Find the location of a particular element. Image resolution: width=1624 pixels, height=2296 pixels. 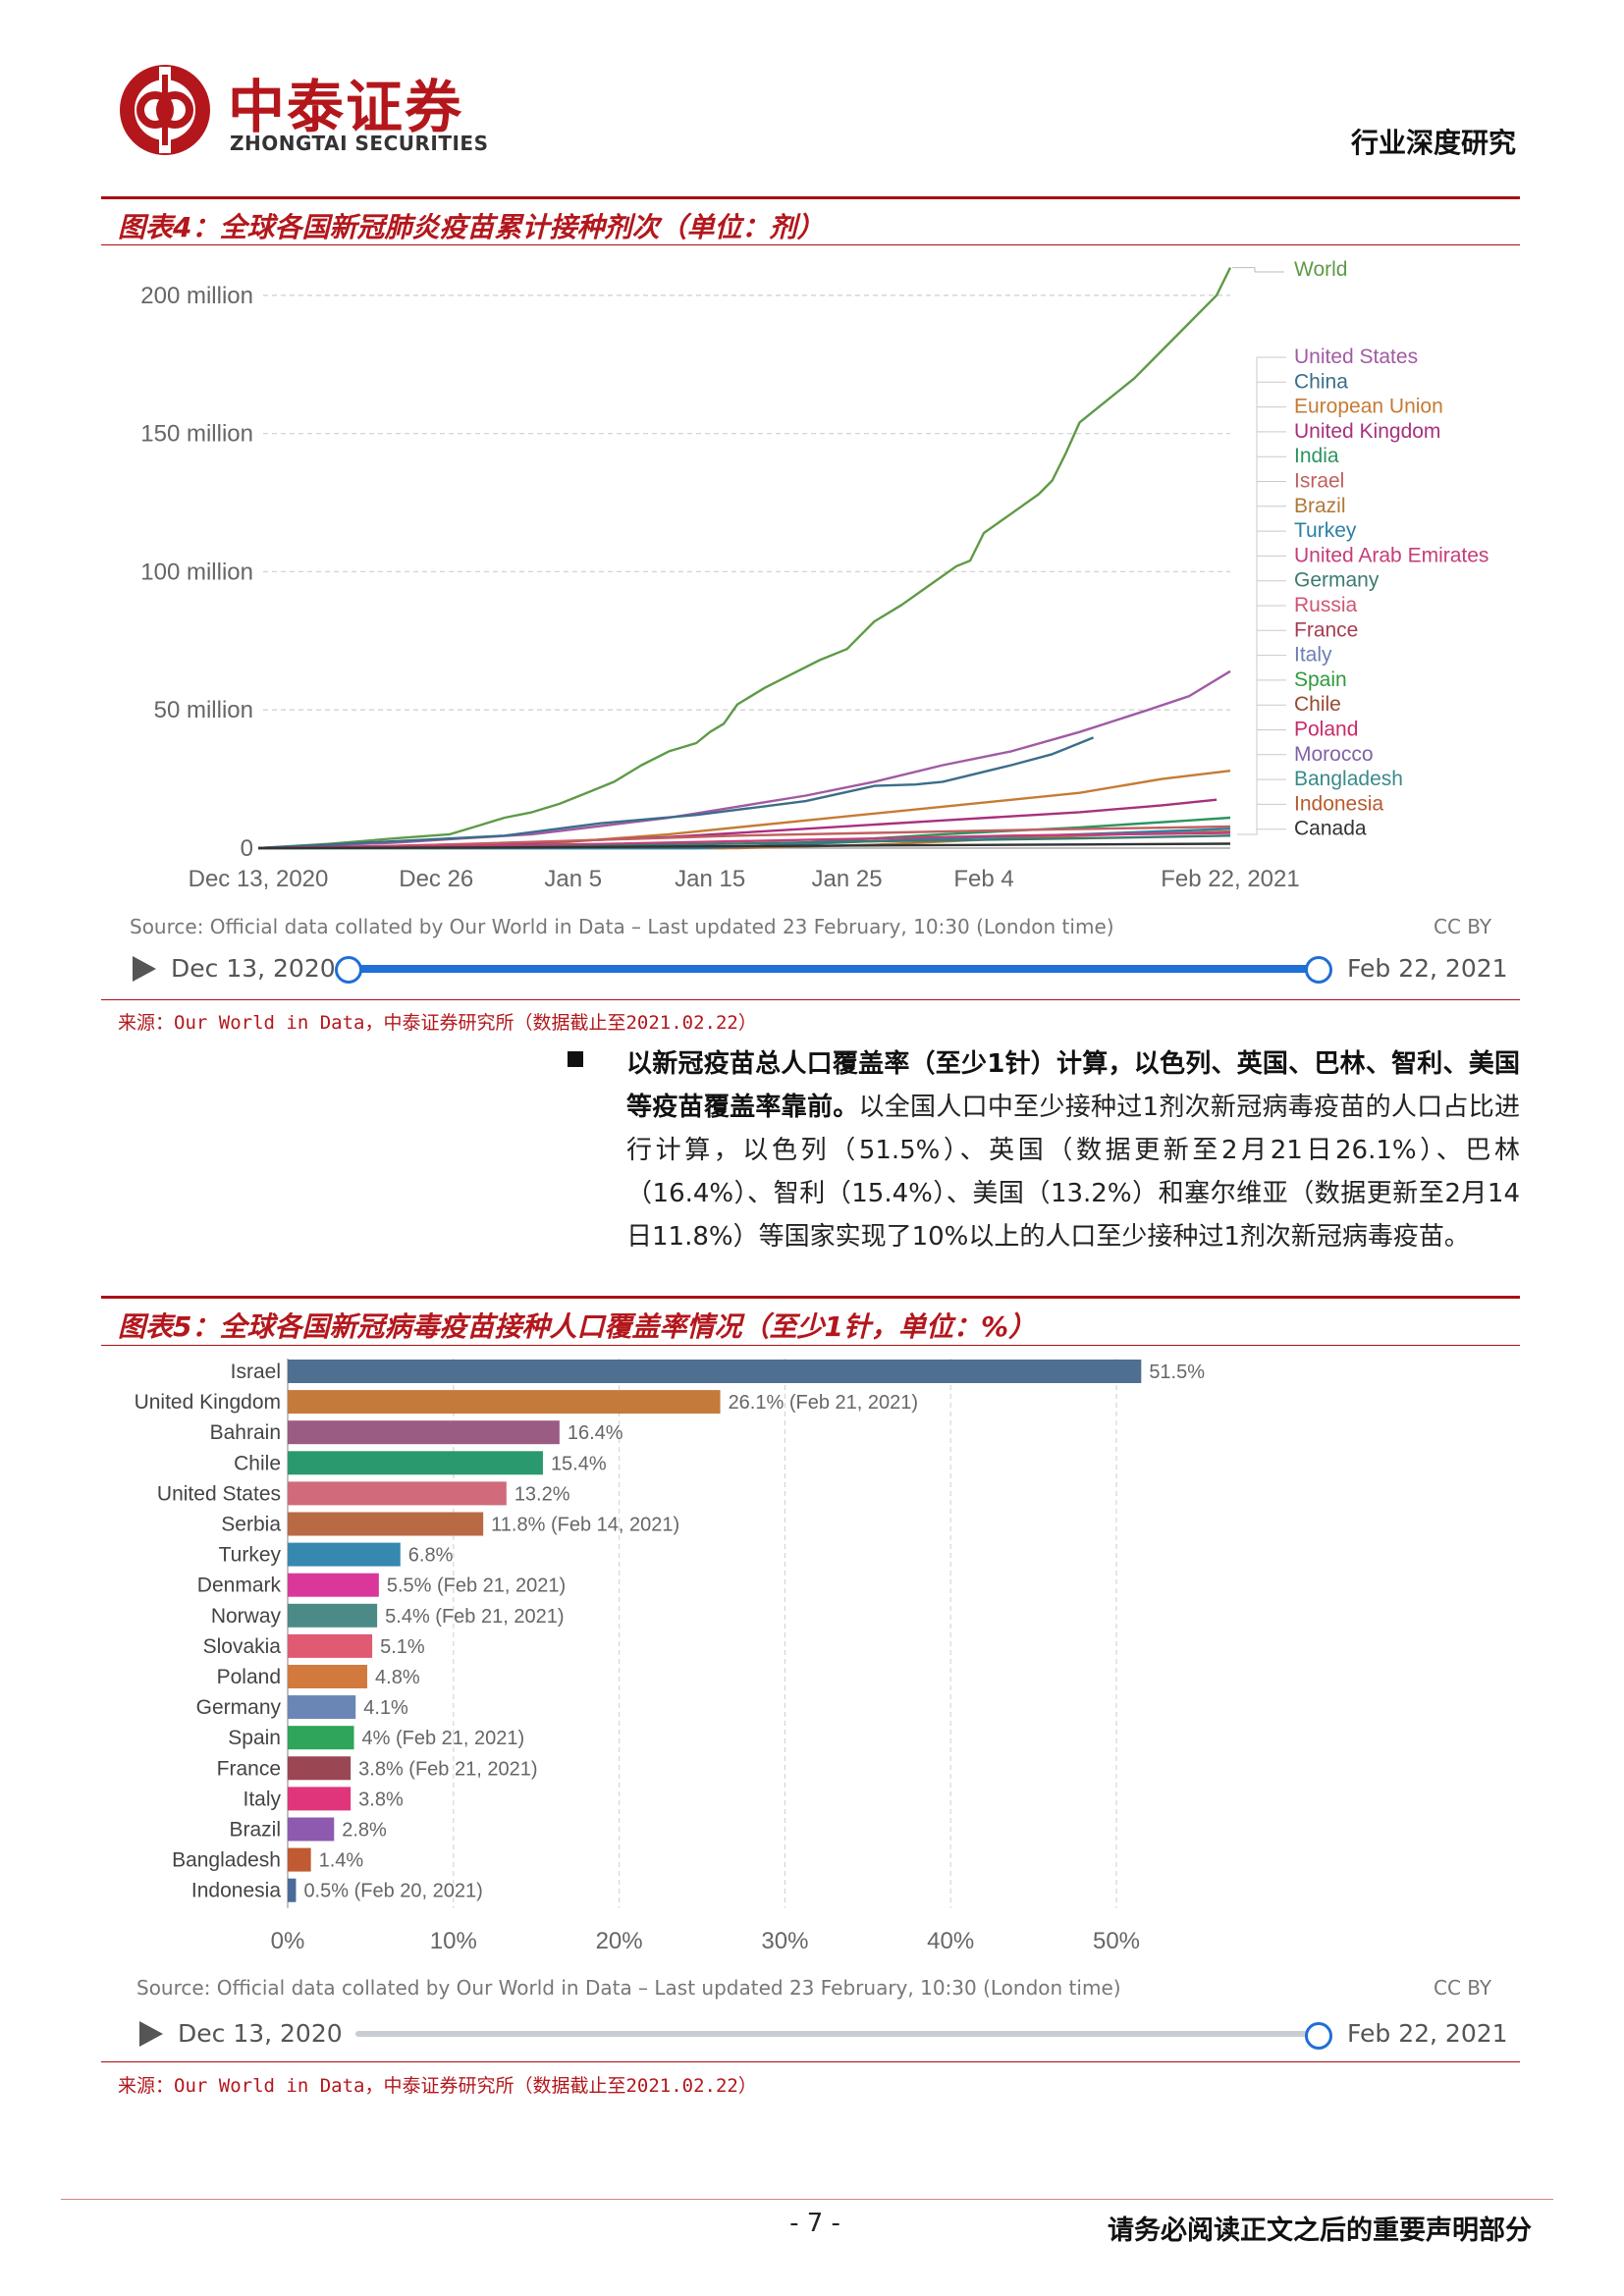

figure5-play-icon is located at coordinates (151, 2034).